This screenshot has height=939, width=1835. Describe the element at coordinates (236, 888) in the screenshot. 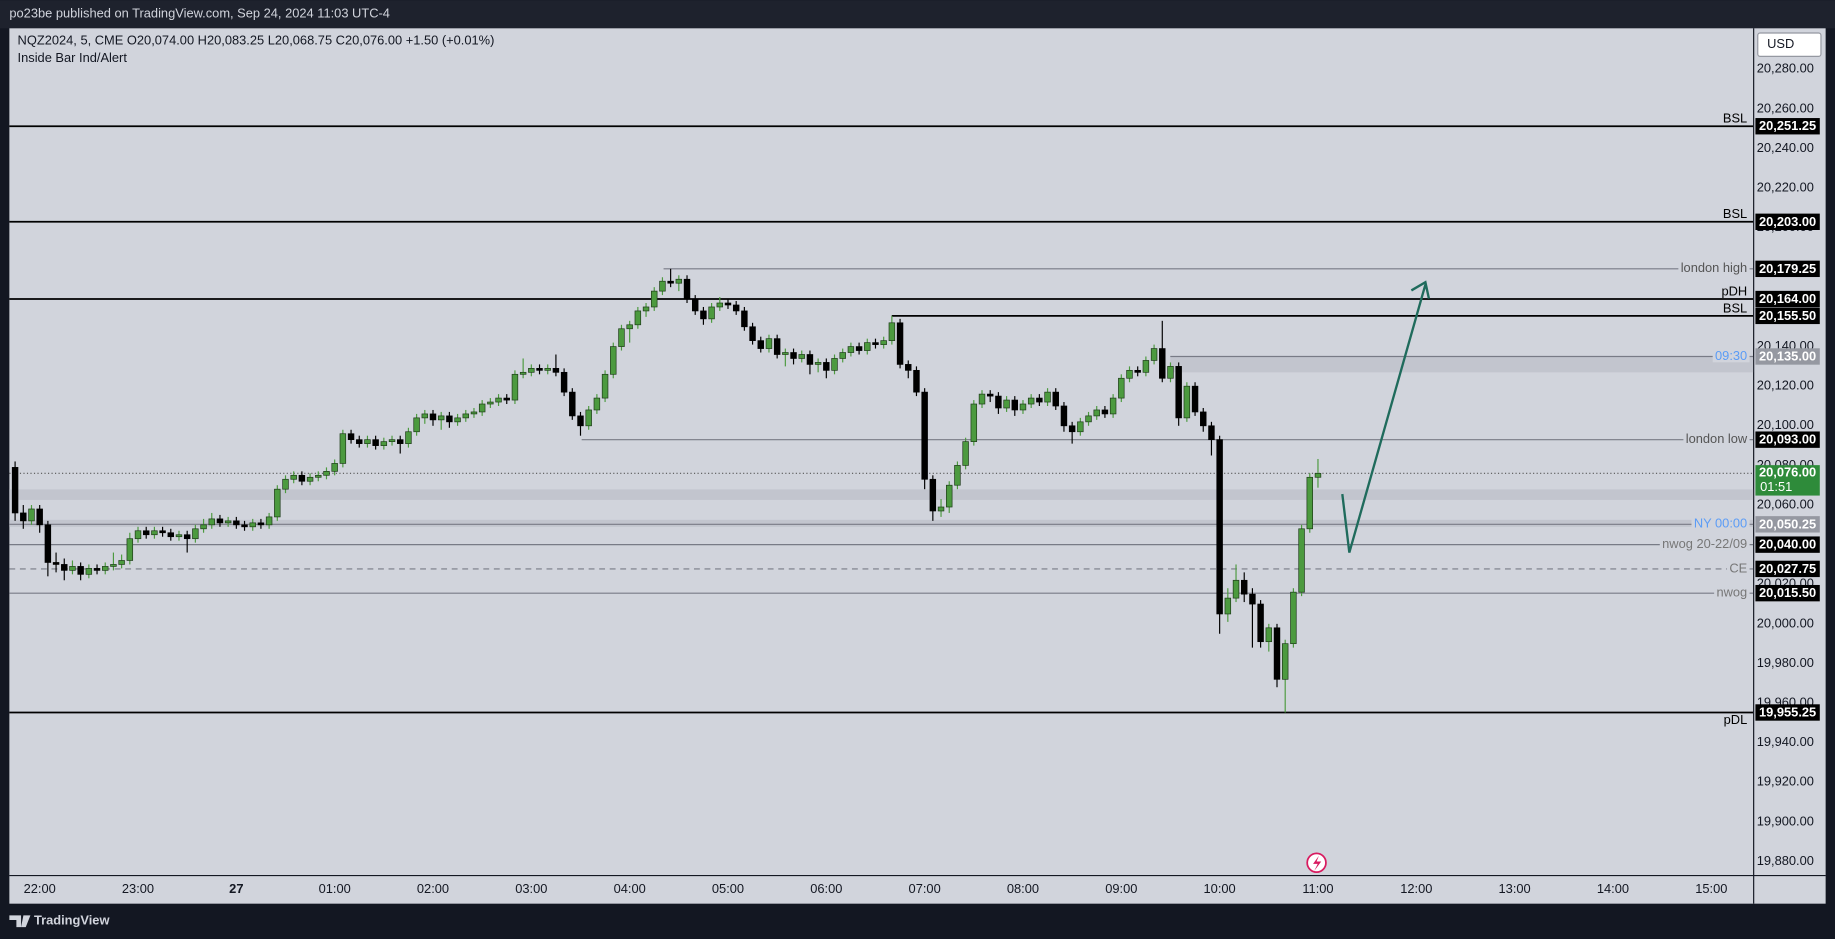

I see `x-tick-label: 27` at that location.